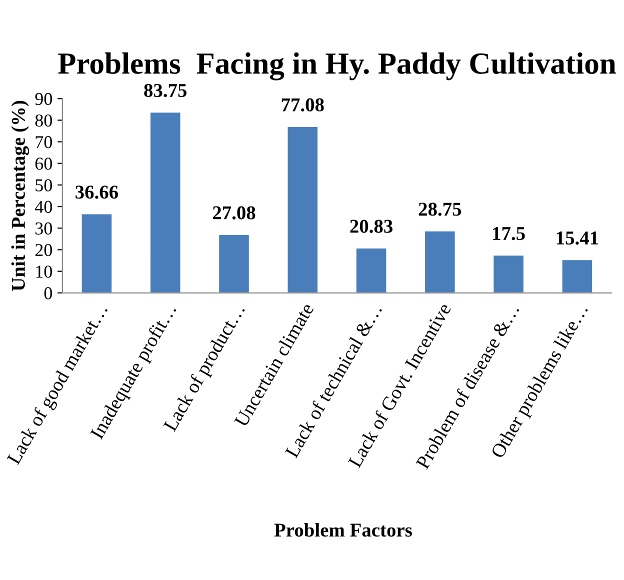 This screenshot has width=624, height=580. What do you see at coordinates (43, 120) in the screenshot?
I see `y-tick-label: 80` at bounding box center [43, 120].